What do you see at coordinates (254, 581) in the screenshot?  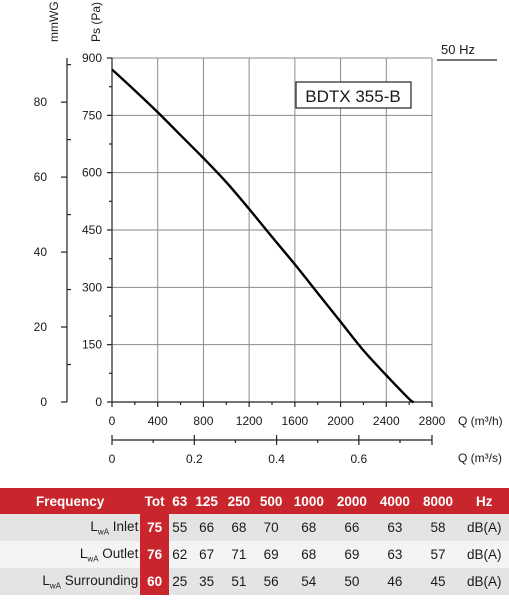 I see `table-row: LwA Surrounding 60 25 35 51 56 54 50 46 45 dB(A)` at bounding box center [254, 581].